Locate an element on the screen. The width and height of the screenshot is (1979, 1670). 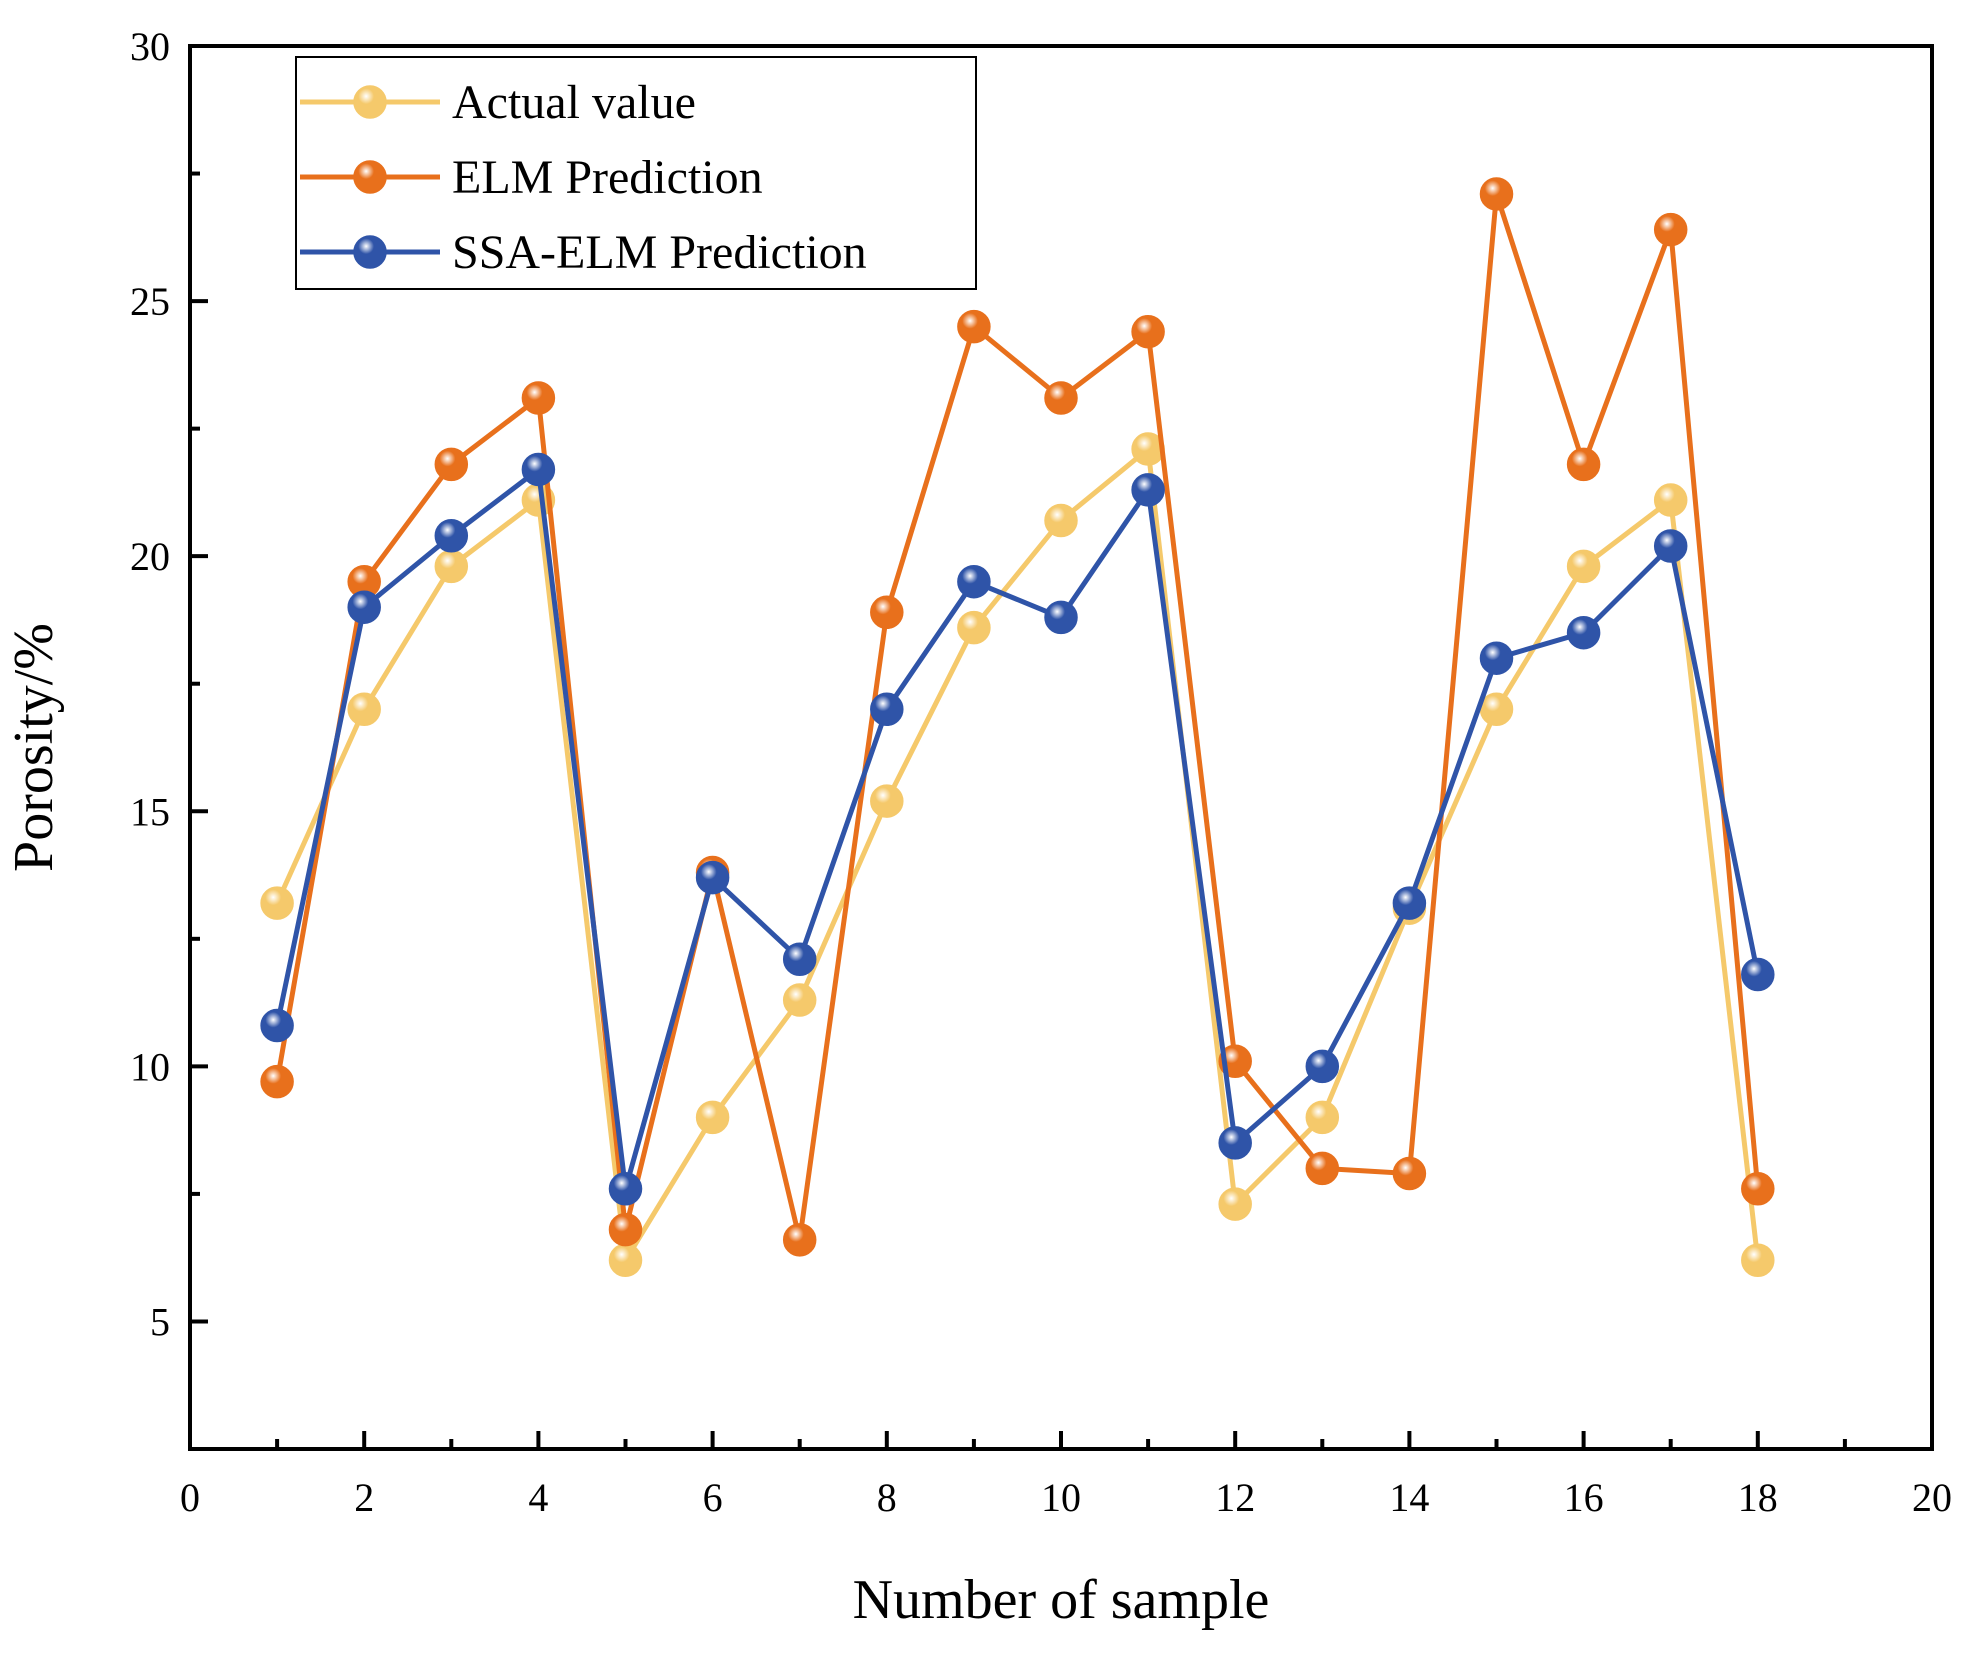
y-tick-label: 15 is located at coordinates (150, 811).